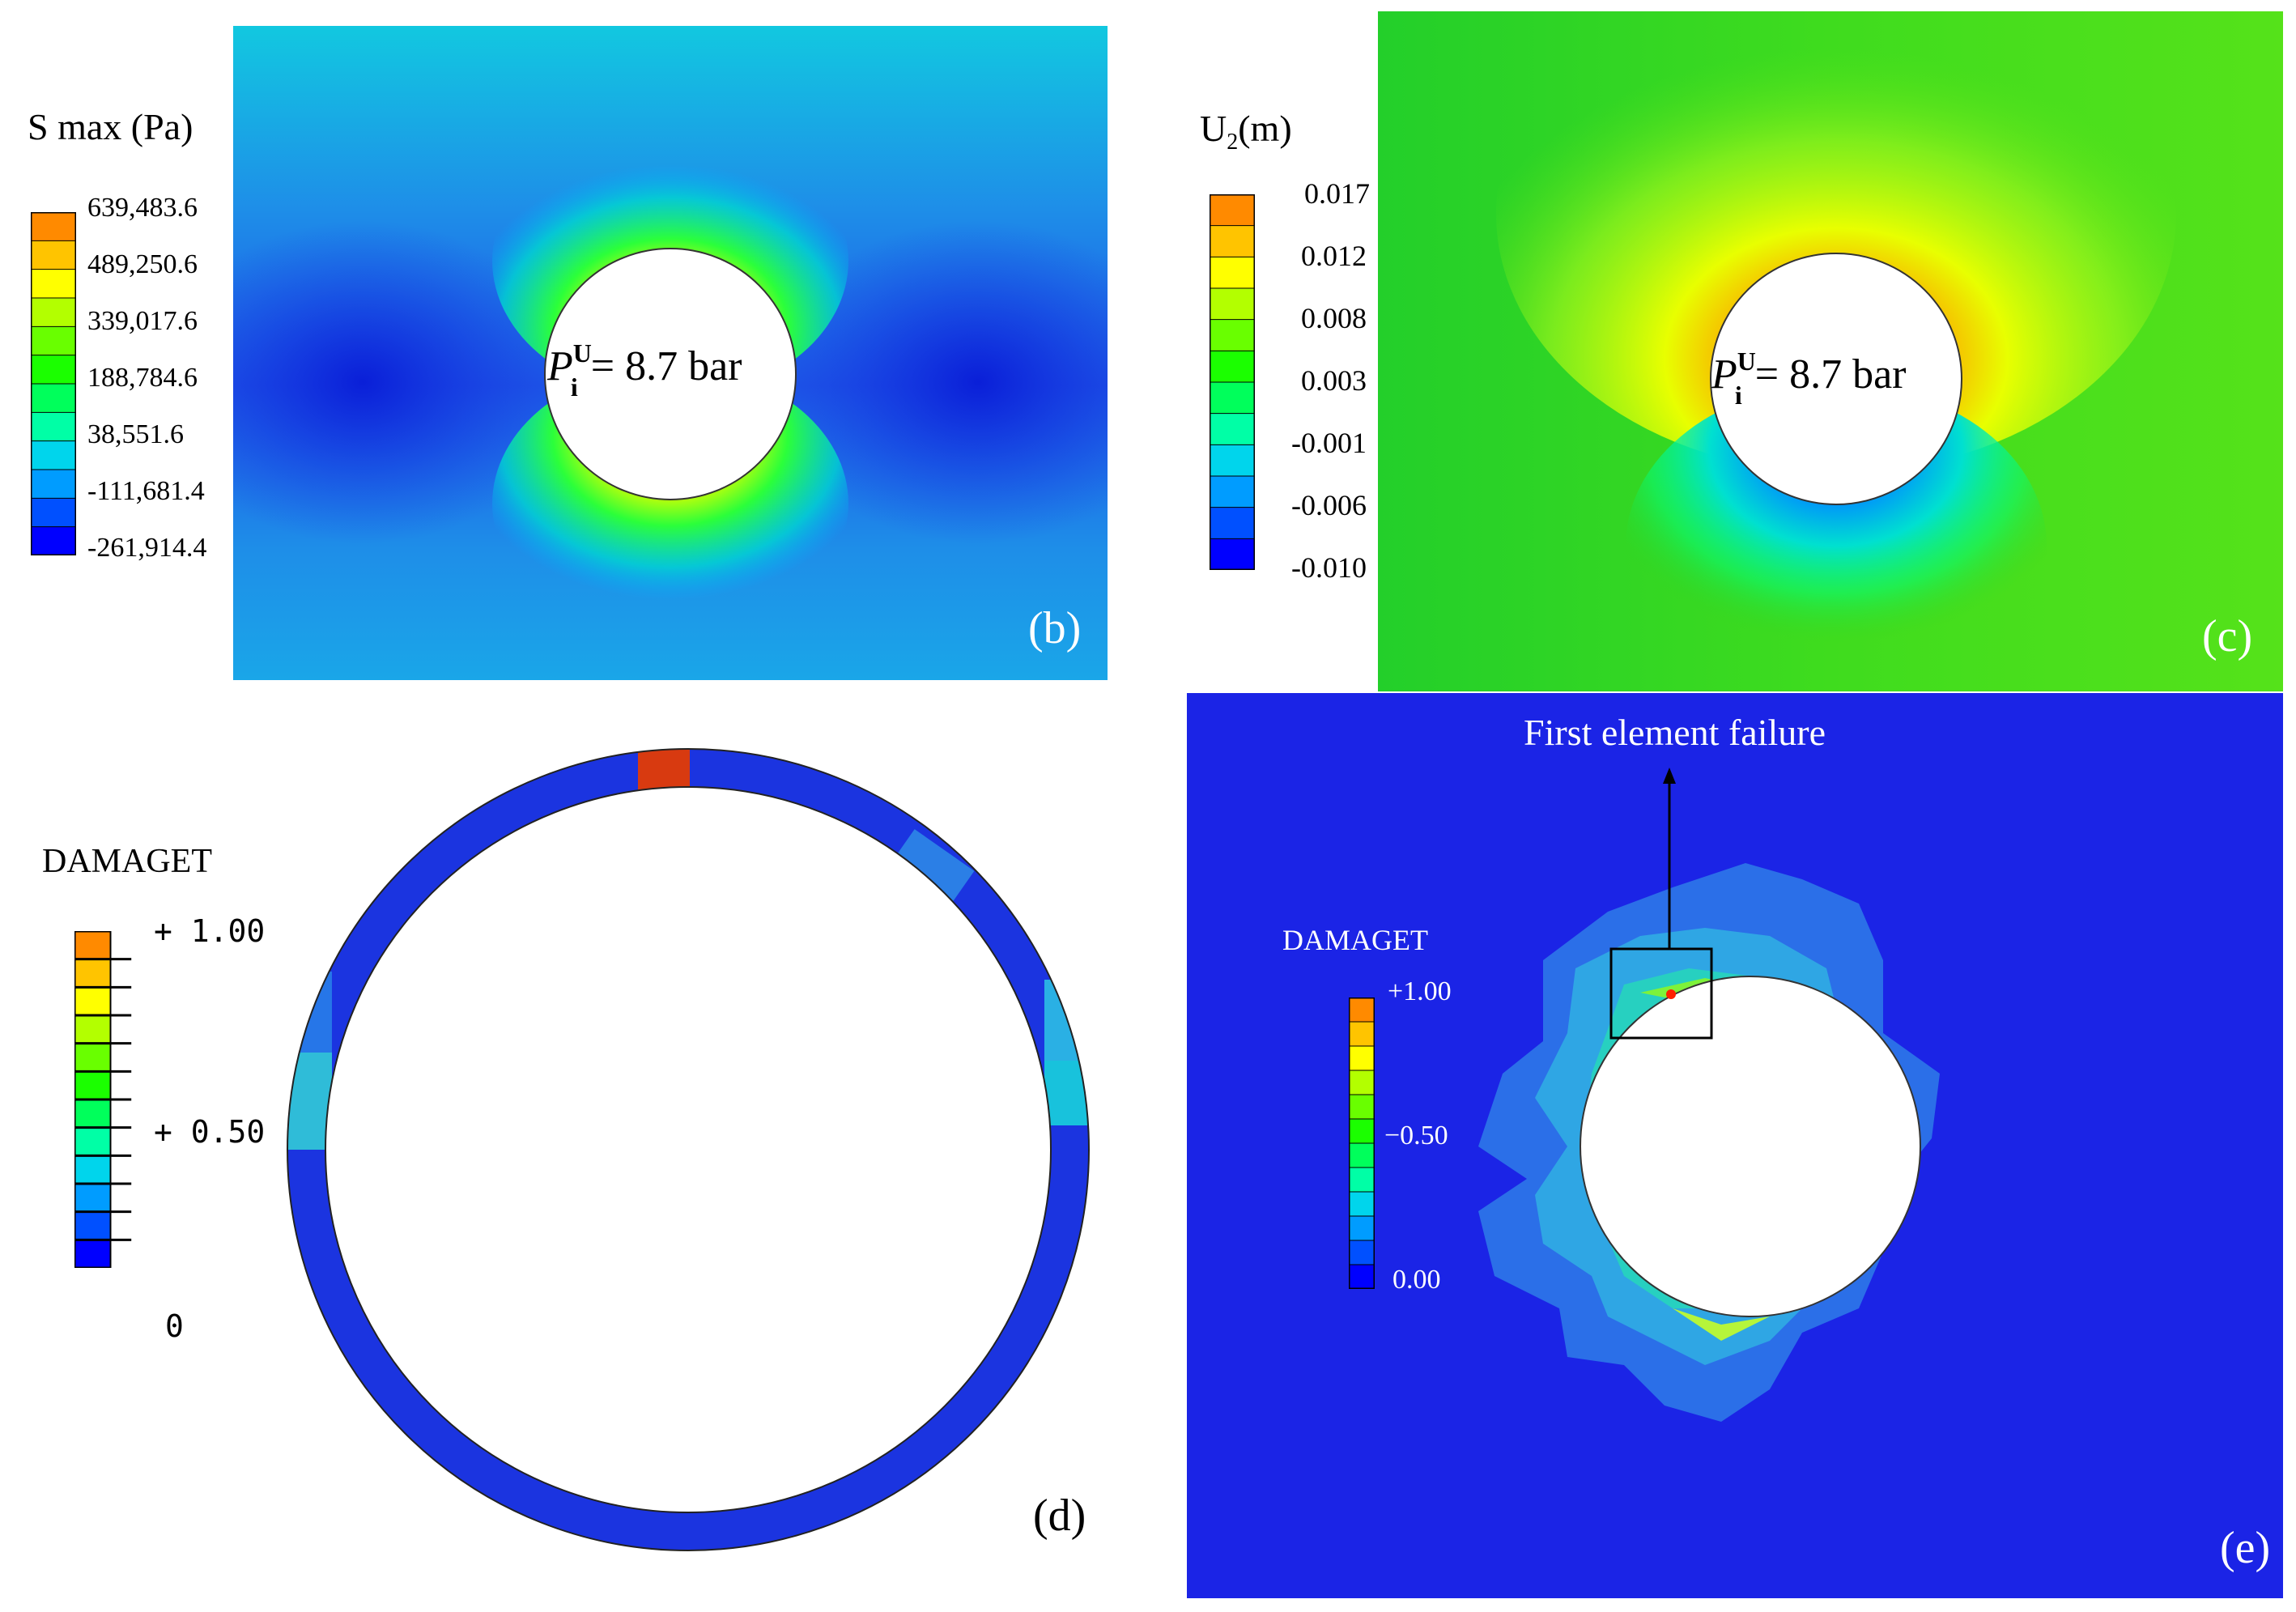 The width and height of the screenshot is (2296, 1612). What do you see at coordinates (1329, 505) in the screenshot?
I see `tick: -0.006` at bounding box center [1329, 505].